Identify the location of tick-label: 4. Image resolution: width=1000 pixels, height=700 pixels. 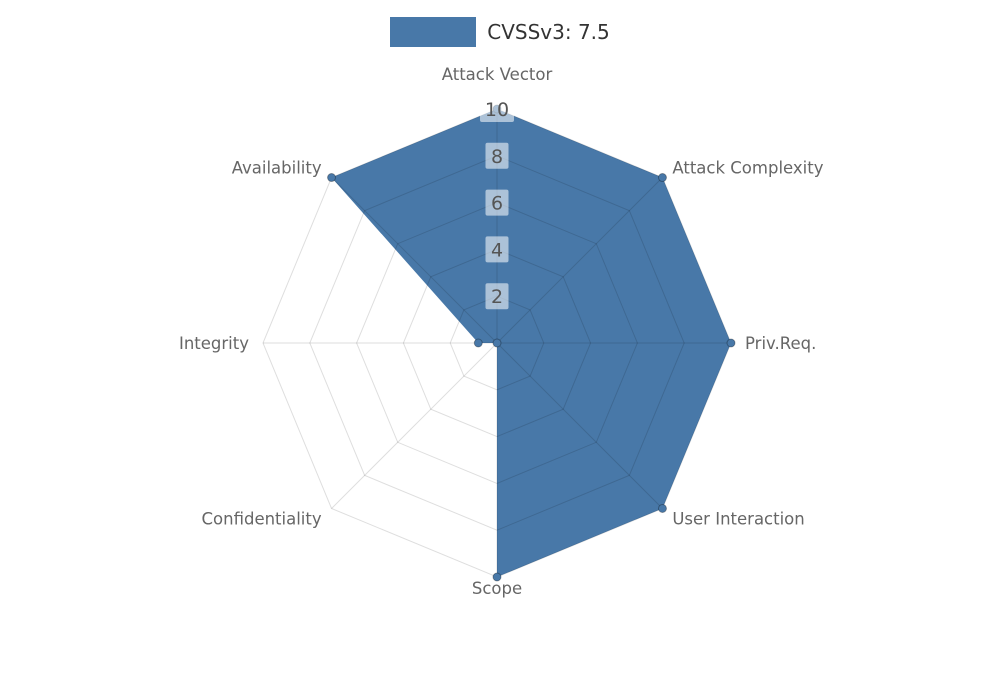
(497, 250).